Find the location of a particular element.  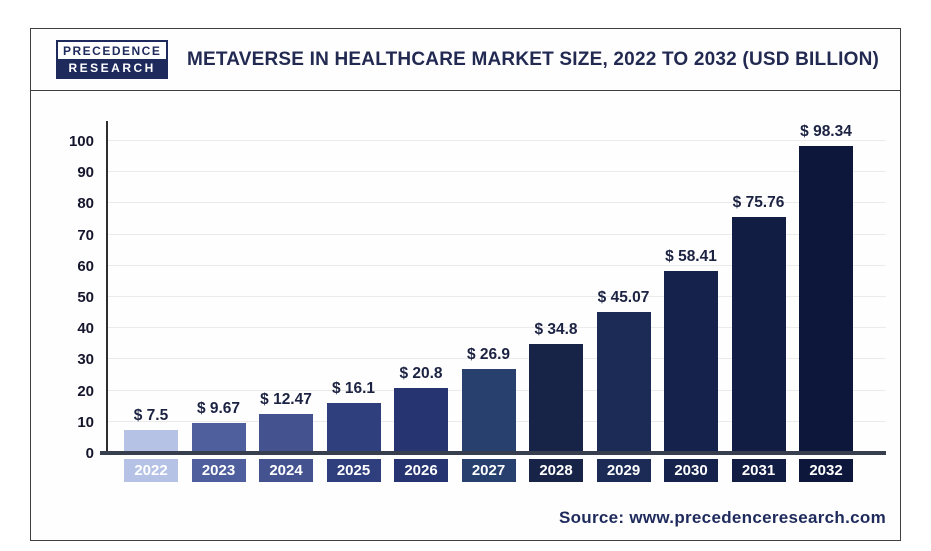

y-tick-30: 30 is located at coordinates (85, 360).